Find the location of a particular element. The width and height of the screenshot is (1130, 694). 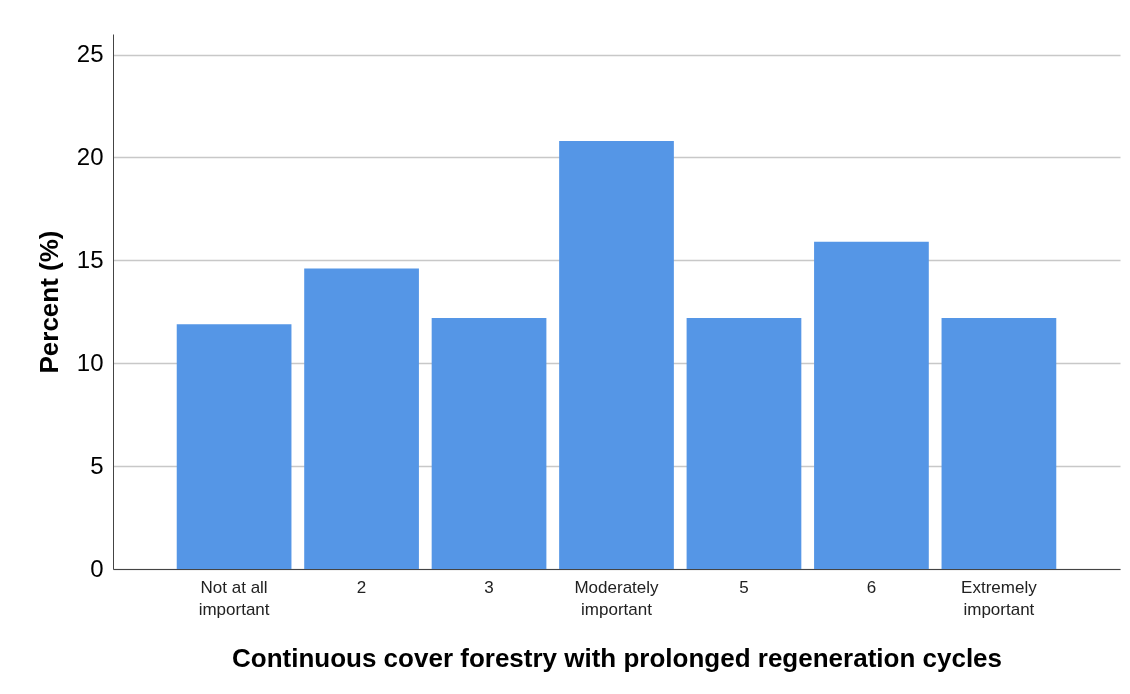

y-tick-label: 25 is located at coordinates (90, 54).